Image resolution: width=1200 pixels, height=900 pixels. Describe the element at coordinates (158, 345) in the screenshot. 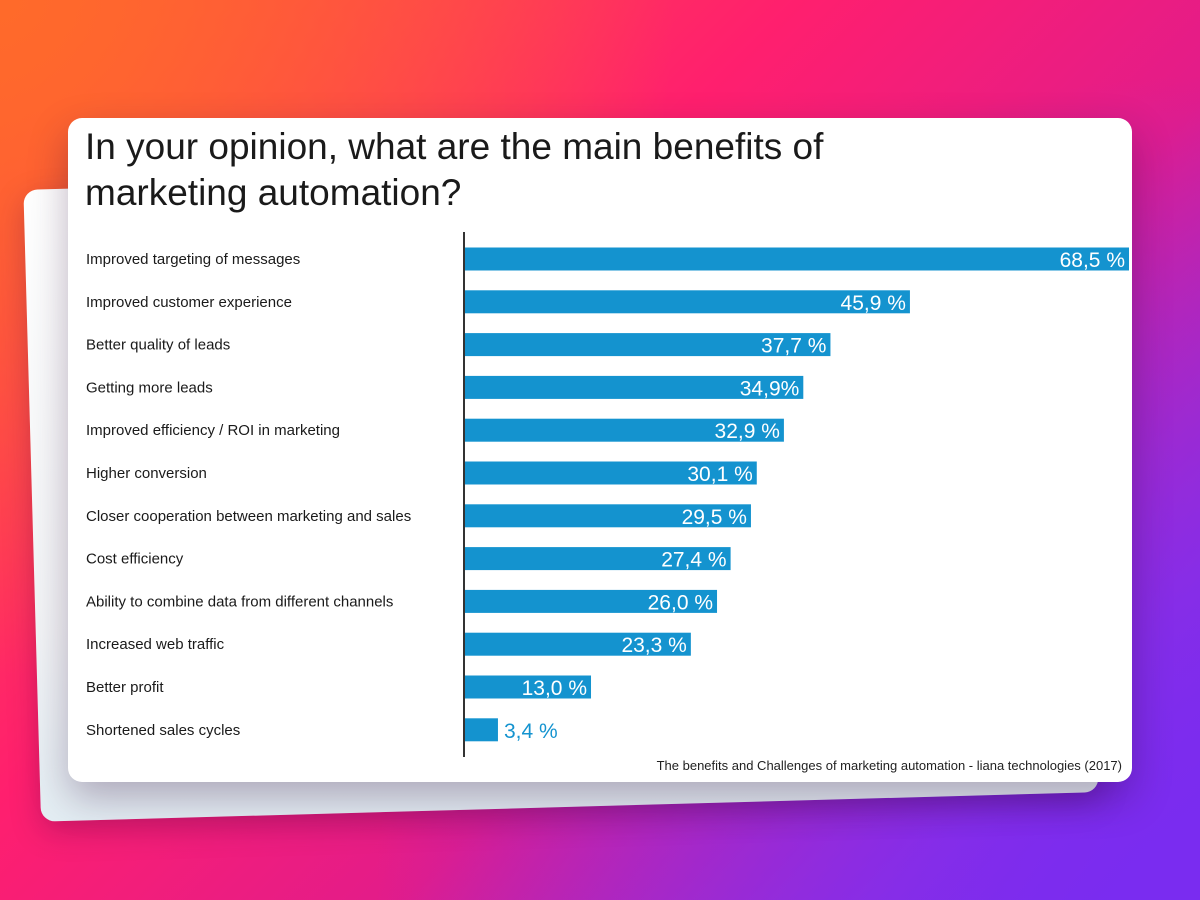

I see `category-label: Better quality of leads` at that location.